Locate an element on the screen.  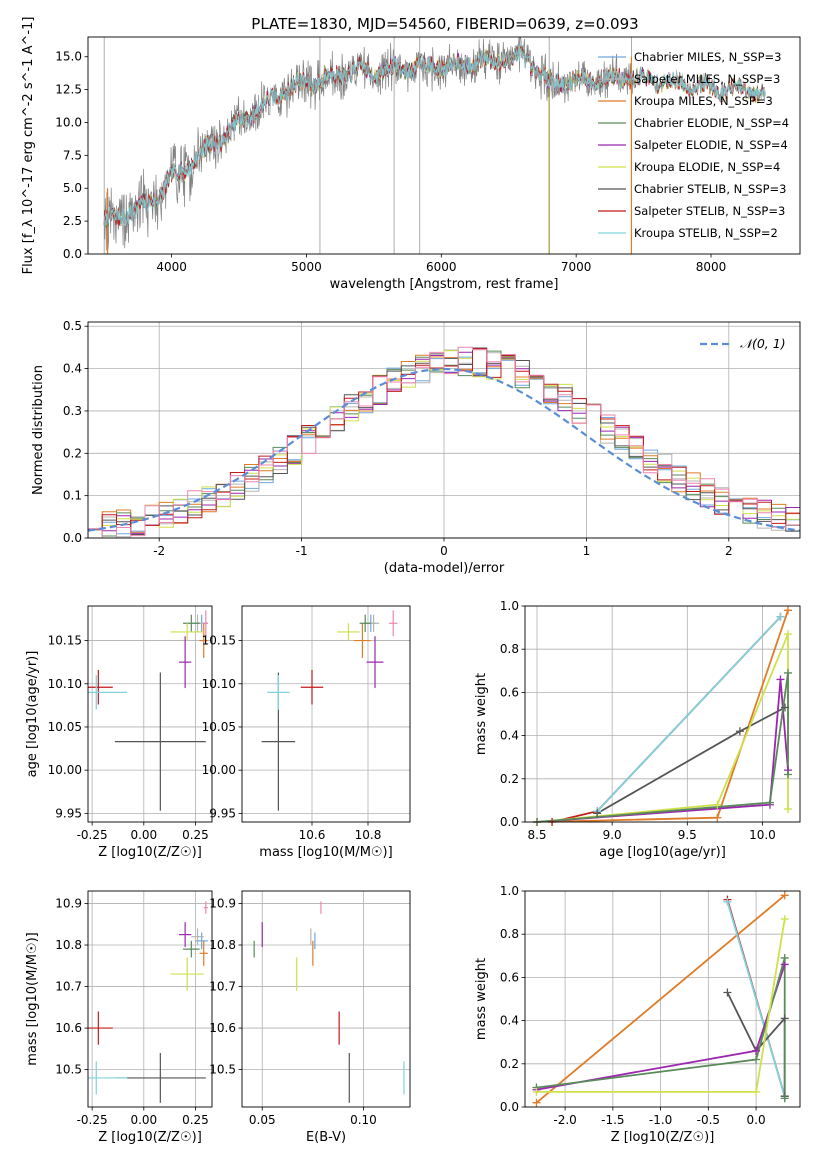
mass_vs_Z-y-tick-label: 10.9 is located at coordinates (68, 903).